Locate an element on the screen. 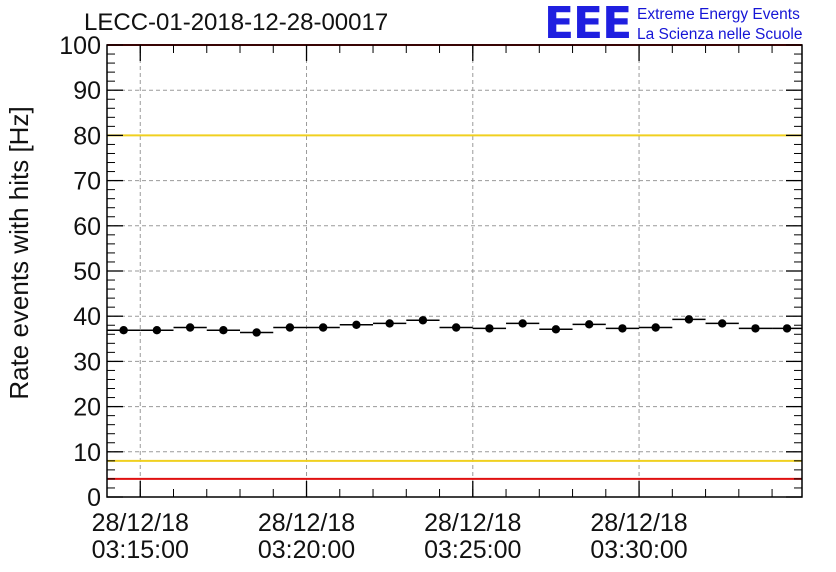 The height and width of the screenshot is (572, 836). y-tick-label: 60 is located at coordinates (87, 227).